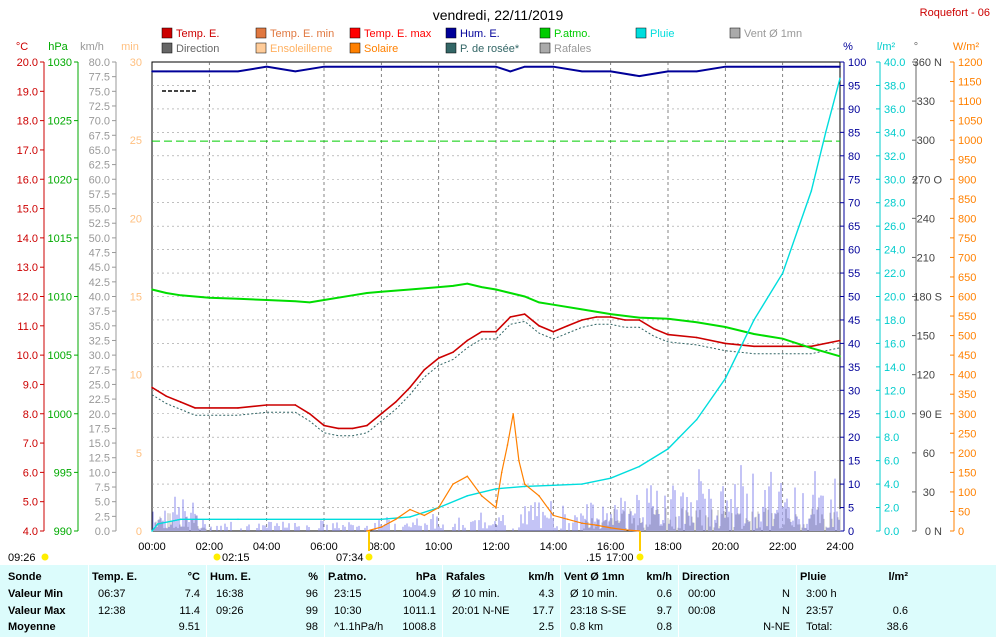 Image resolution: width=996 pixels, height=637 pixels. What do you see at coordinates (37, 611) in the screenshot?
I see `row-label-max: Valeur Max` at bounding box center [37, 611].